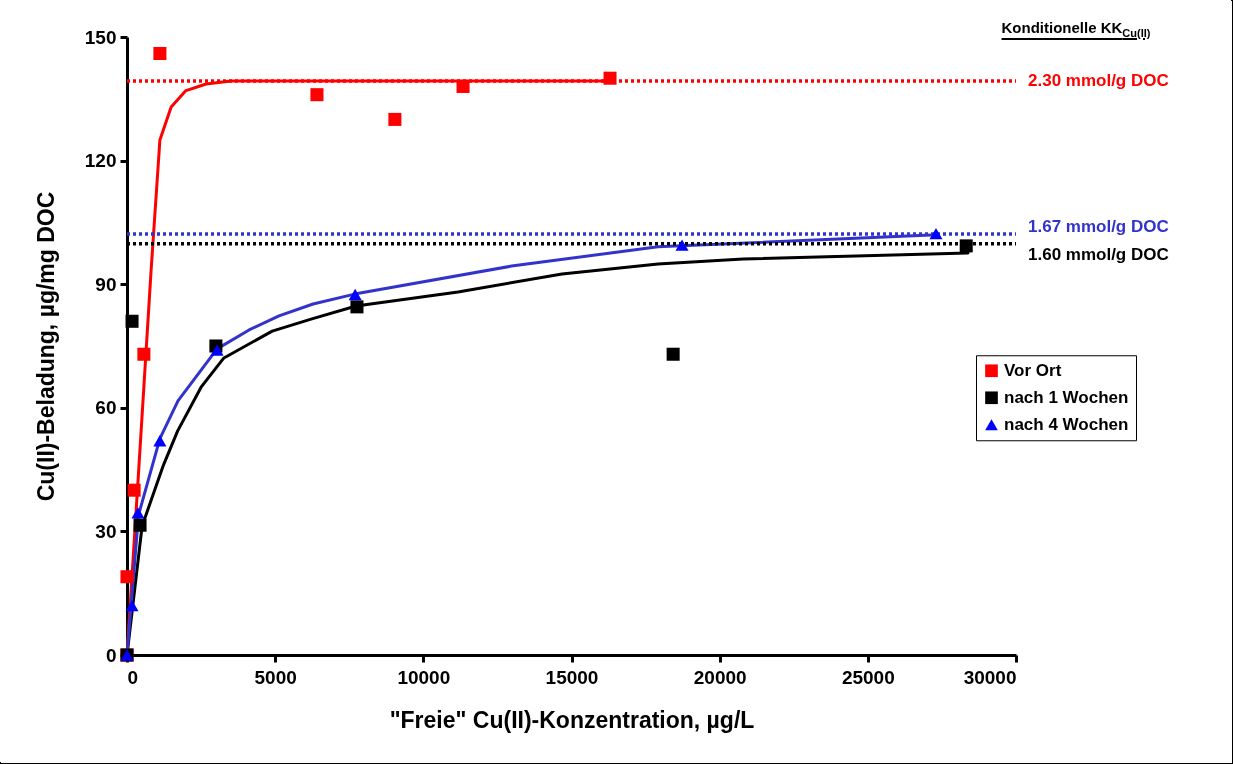  What do you see at coordinates (1098, 81) in the screenshot?
I see `ref-line-label: 2.30 mmol/g DOC` at bounding box center [1098, 81].